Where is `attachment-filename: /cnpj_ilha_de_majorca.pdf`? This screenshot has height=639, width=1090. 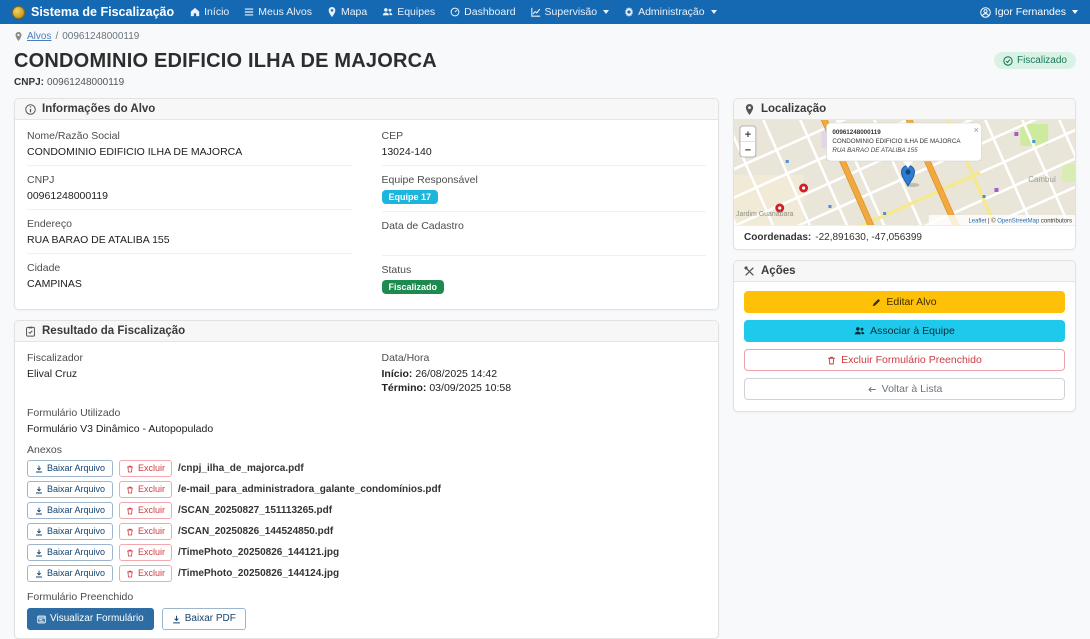
attachment-filename: /cnpj_ilha_de_majorca.pdf is located at coordinates (241, 468).